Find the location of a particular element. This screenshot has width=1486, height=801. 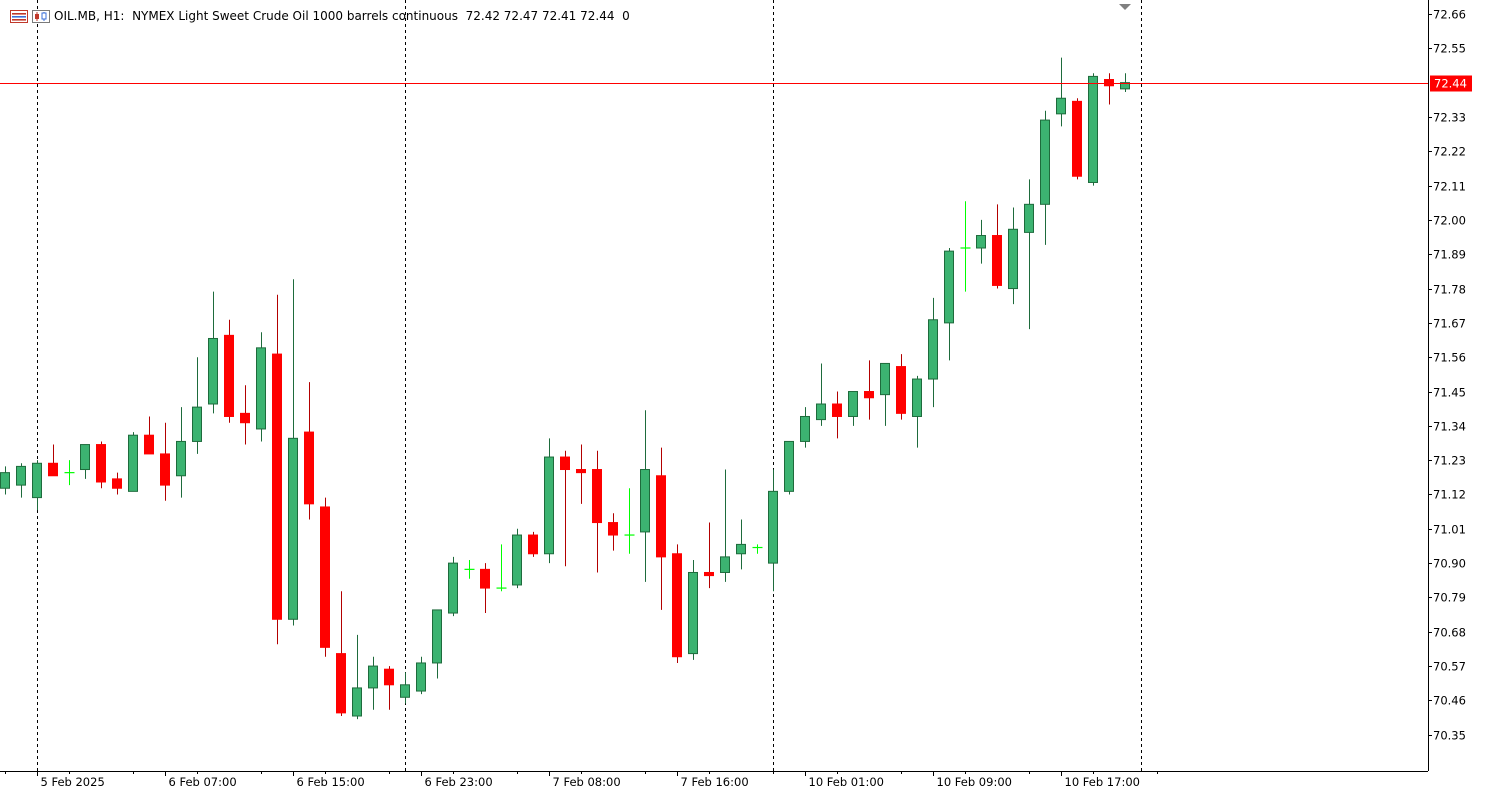

candlestick-mode-icon is located at coordinates (41, 16).